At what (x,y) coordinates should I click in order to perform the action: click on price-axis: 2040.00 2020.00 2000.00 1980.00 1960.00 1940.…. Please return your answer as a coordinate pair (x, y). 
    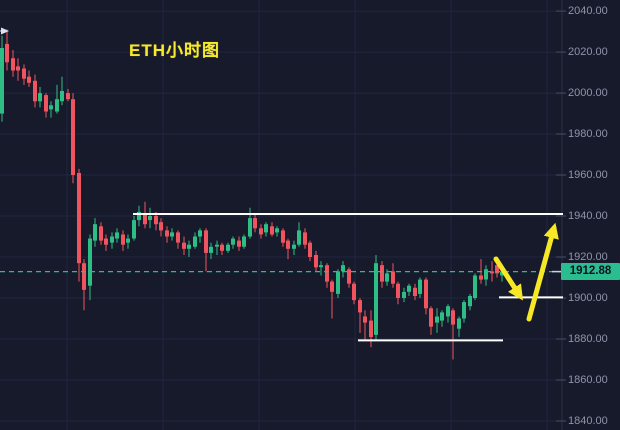
    Looking at the image, I should click on (591, 215).